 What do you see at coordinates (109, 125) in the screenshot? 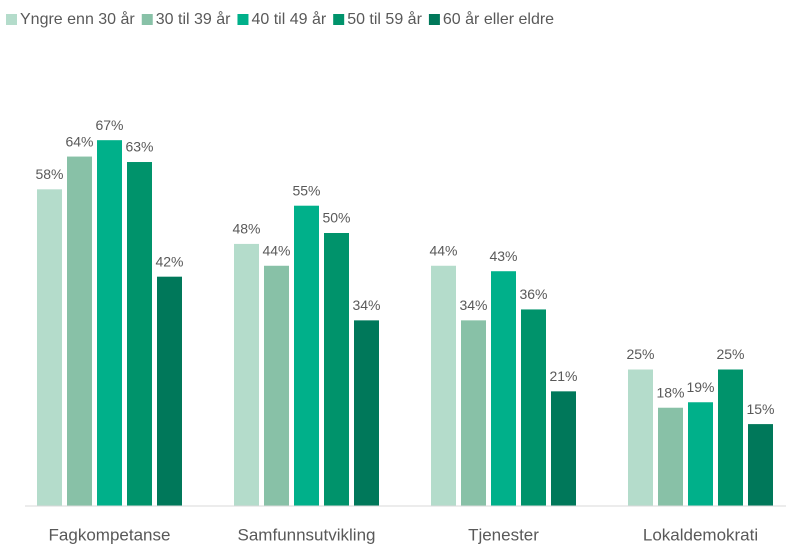
I see `data-label: 67%` at bounding box center [109, 125].